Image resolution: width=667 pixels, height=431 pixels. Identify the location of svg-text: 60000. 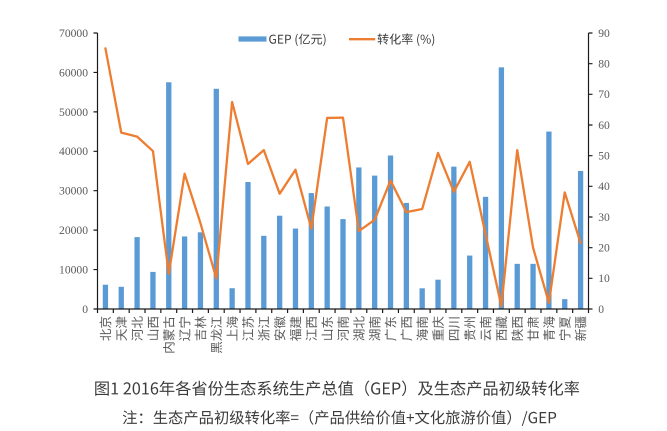
(73, 72).